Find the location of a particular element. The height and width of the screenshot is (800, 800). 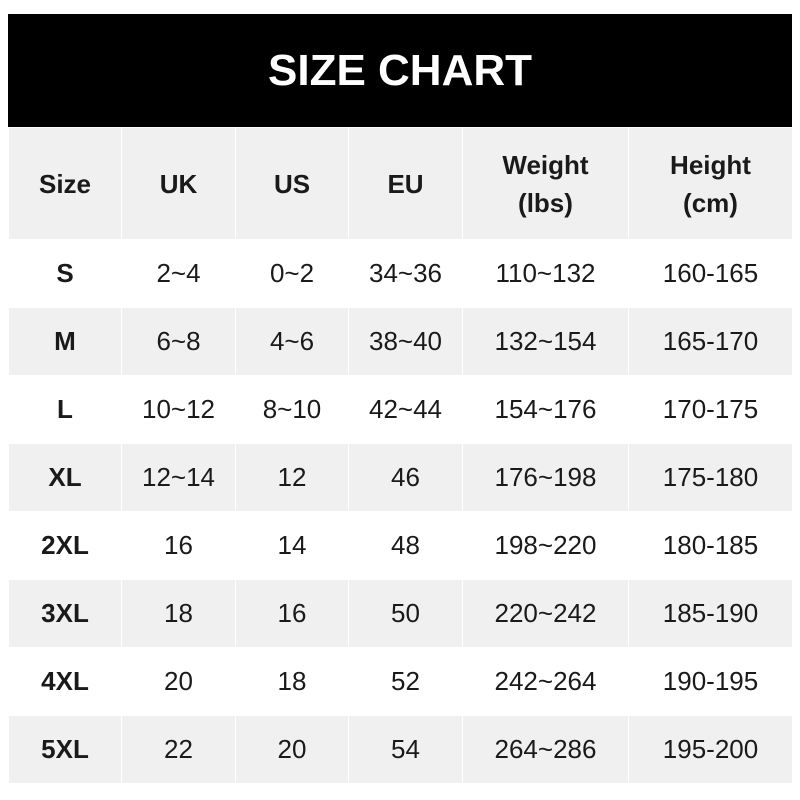

cell-height: 180-185 is located at coordinates (710, 545).